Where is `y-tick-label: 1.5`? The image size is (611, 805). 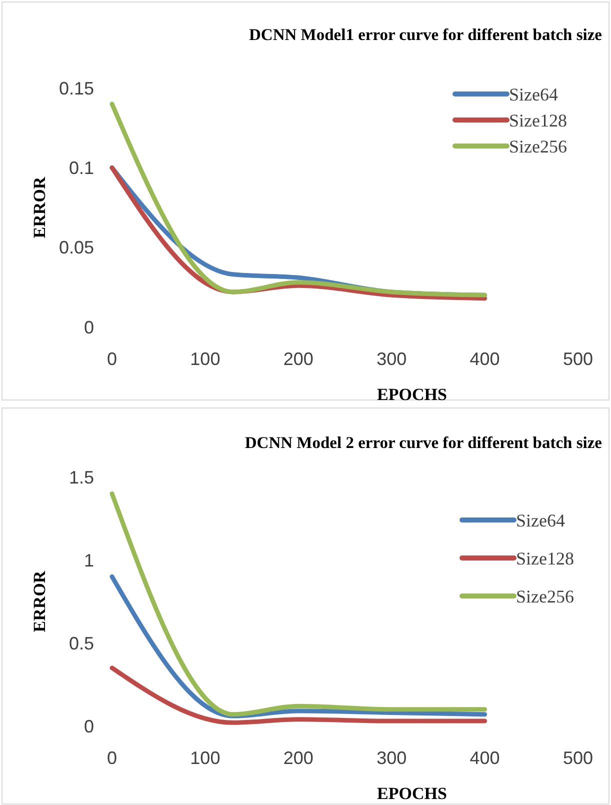
y-tick-label: 1.5 is located at coordinates (81, 477).